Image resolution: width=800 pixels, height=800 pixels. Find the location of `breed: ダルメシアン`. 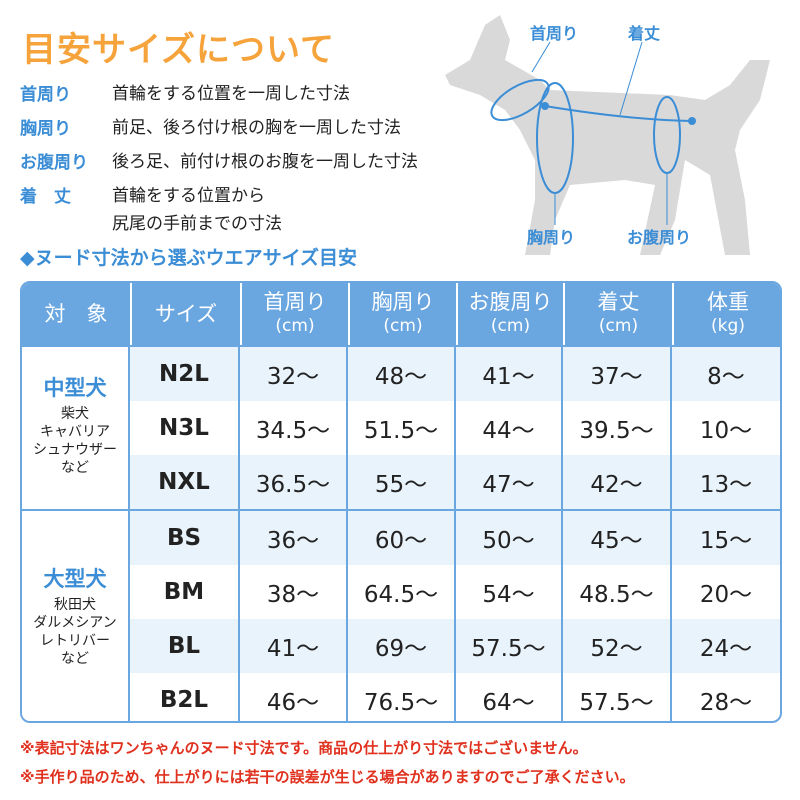

breed: ダルメシアン is located at coordinates (75, 623).